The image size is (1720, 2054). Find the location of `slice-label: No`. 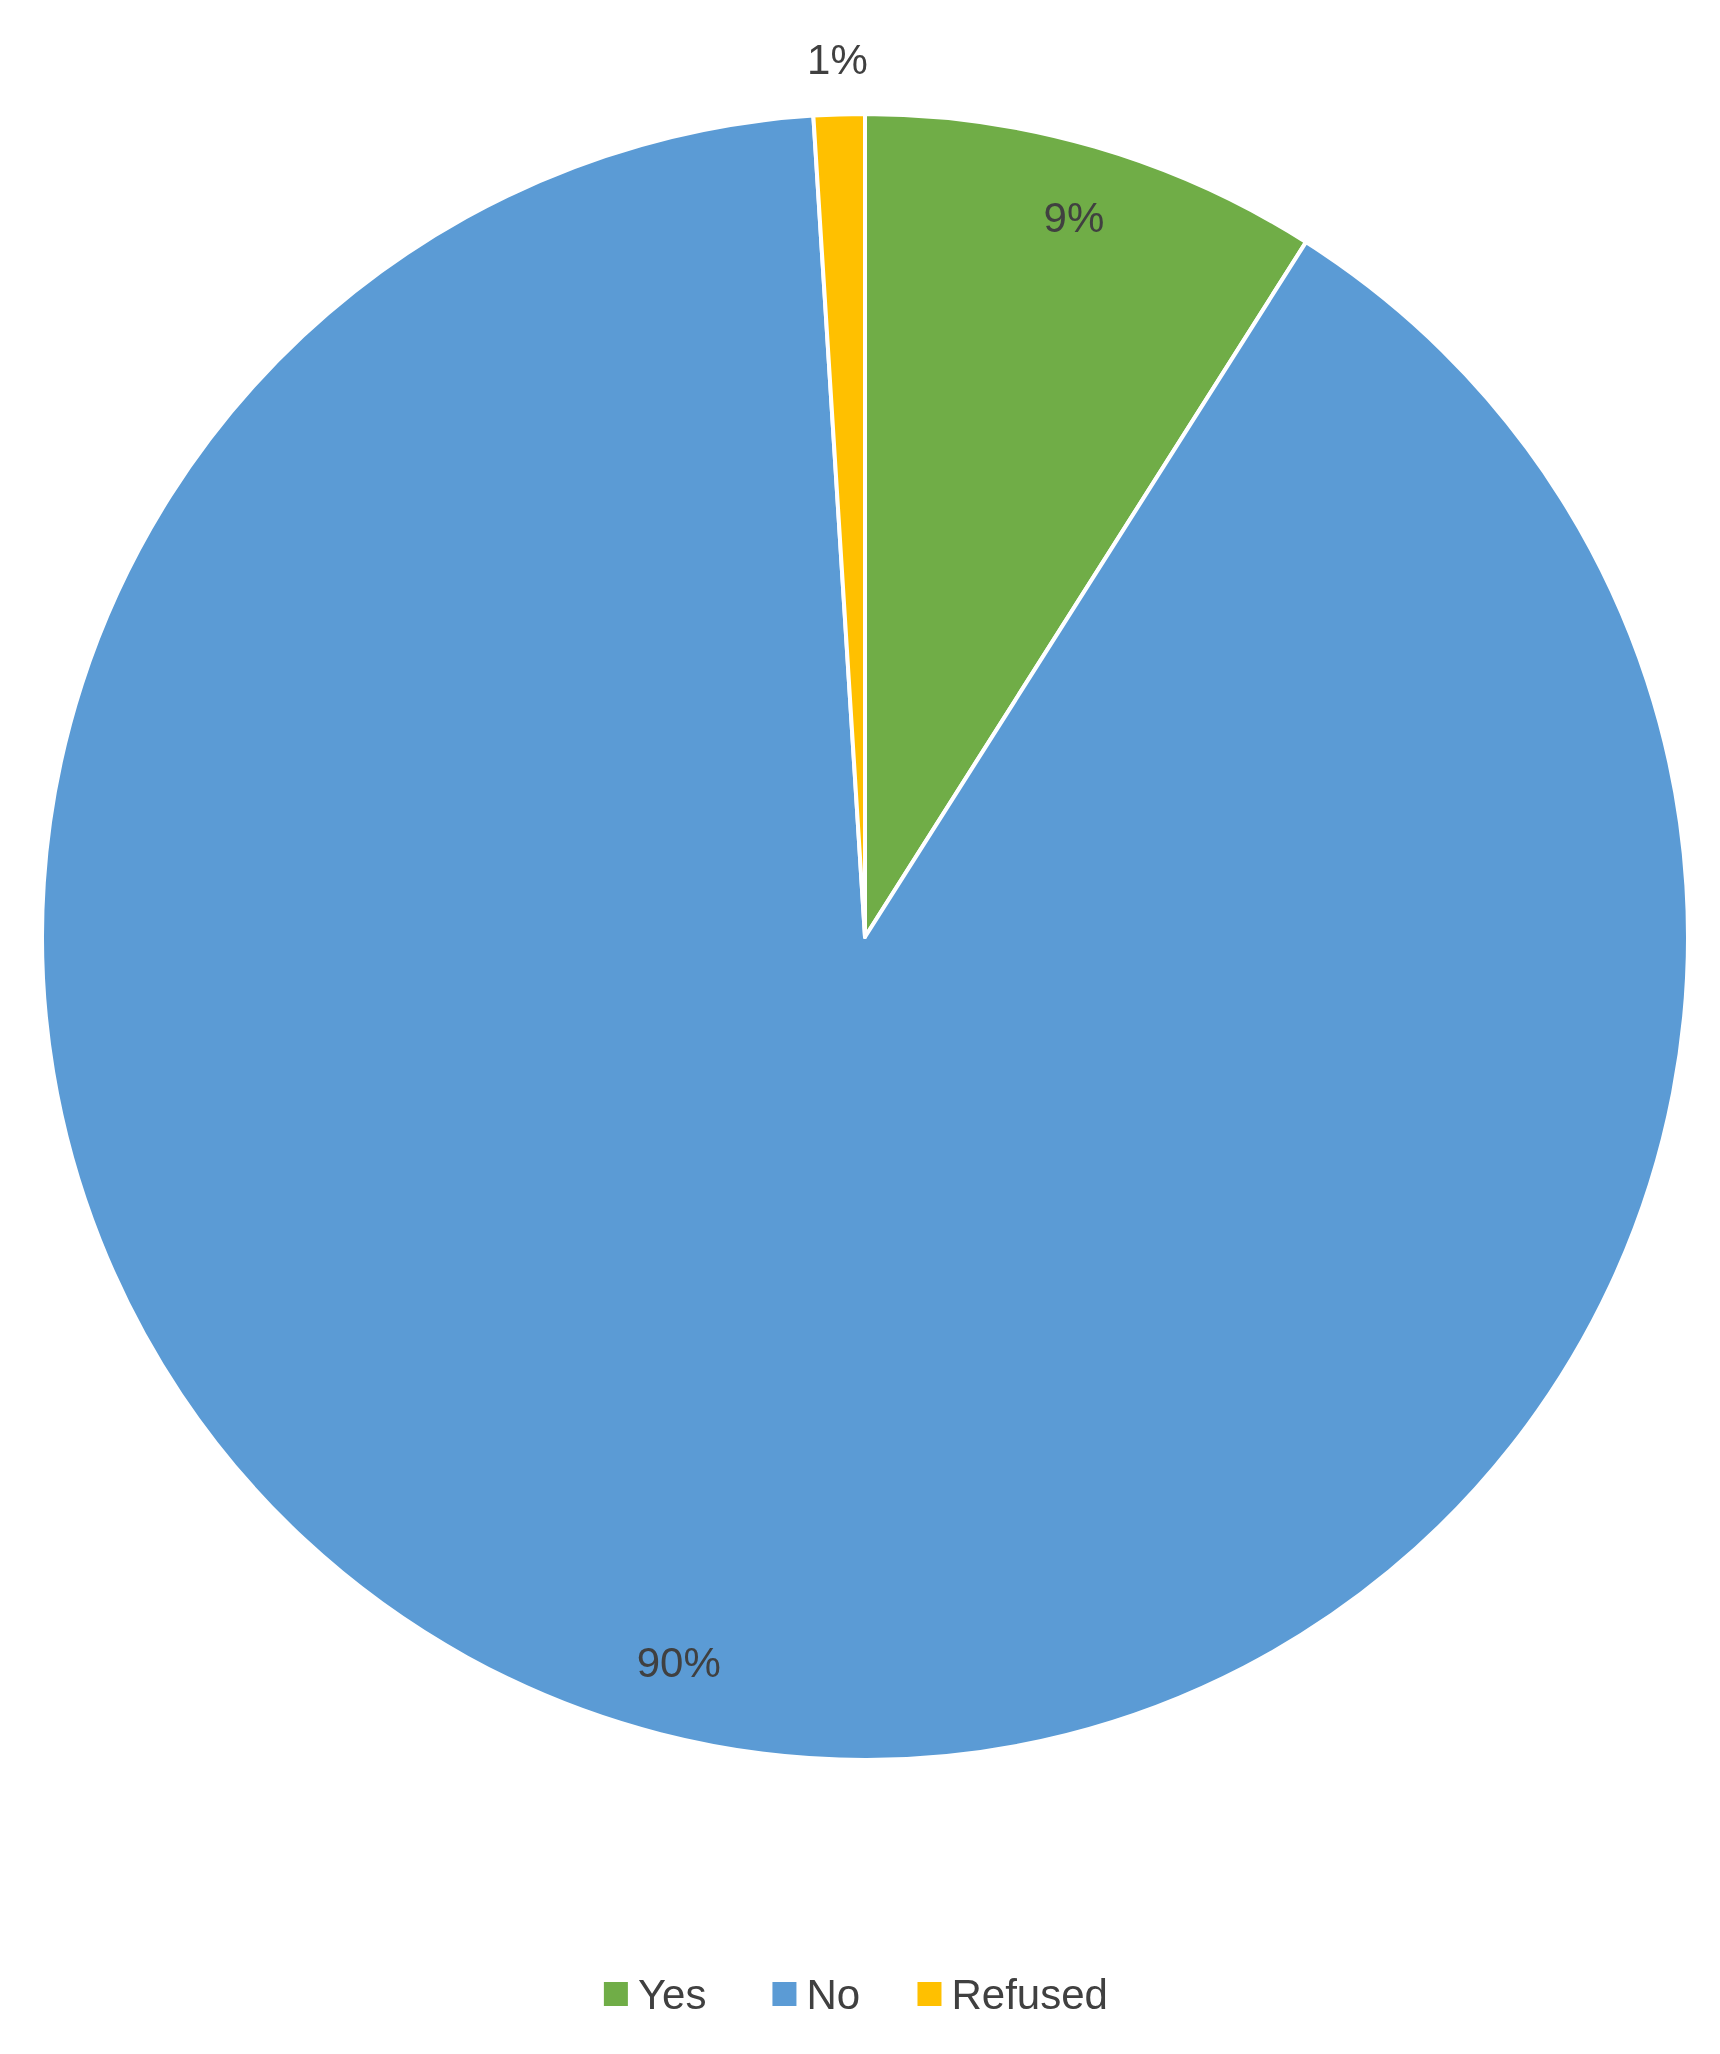

slice-label: No is located at coordinates (833, 1994).